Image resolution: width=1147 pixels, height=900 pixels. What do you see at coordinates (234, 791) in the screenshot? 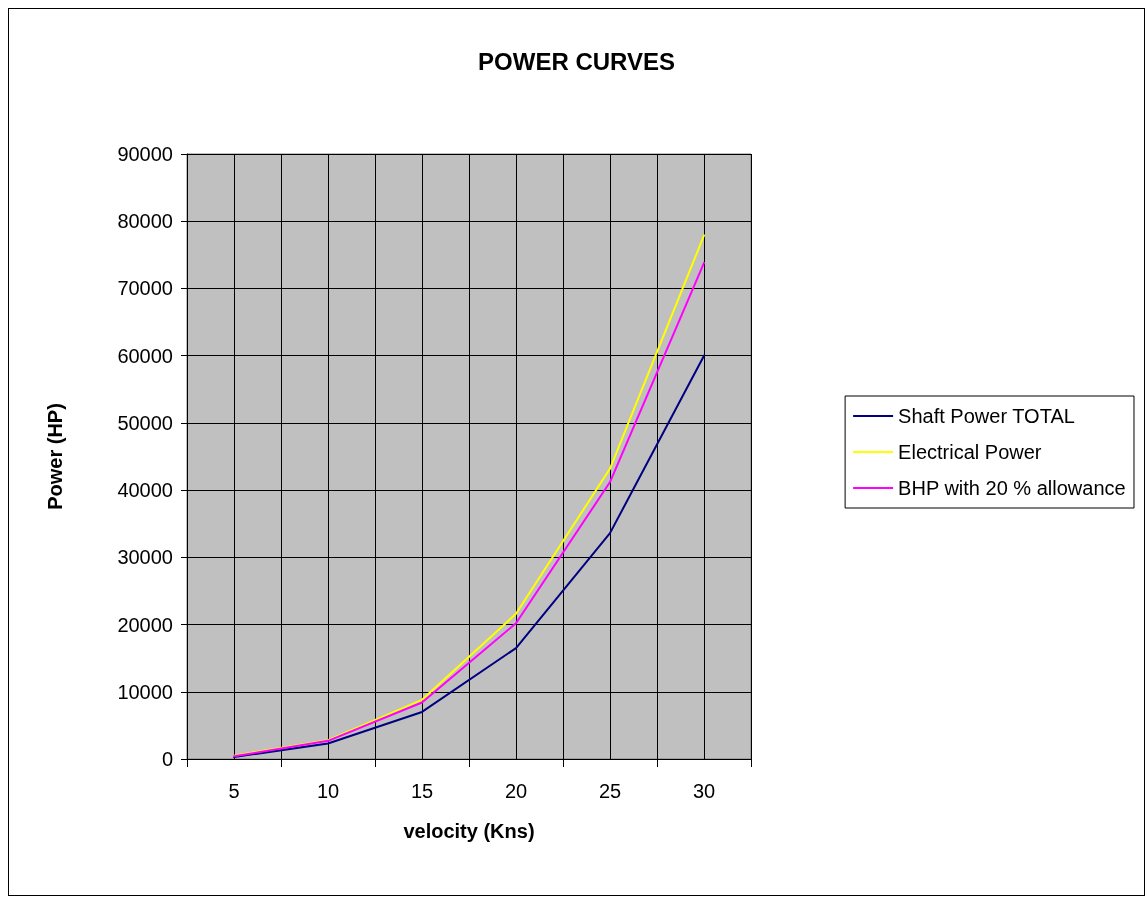
I see `x-tick-label: 5` at bounding box center [234, 791].